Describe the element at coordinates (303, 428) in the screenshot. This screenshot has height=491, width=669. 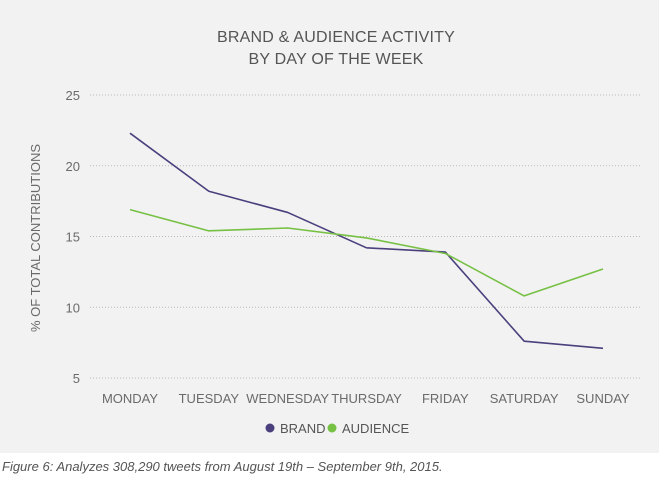
I see `legend-label-brand: BRAND` at that location.